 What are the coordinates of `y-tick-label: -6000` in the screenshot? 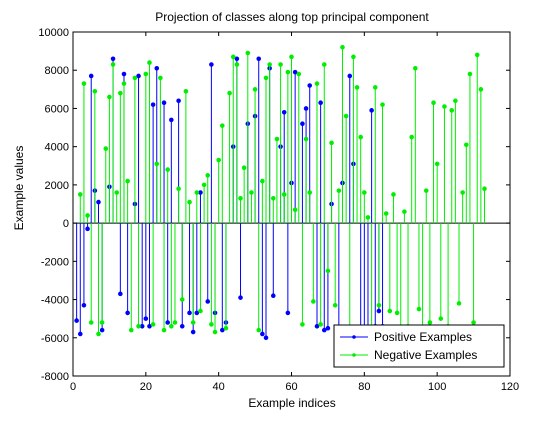 It's located at (55, 339).